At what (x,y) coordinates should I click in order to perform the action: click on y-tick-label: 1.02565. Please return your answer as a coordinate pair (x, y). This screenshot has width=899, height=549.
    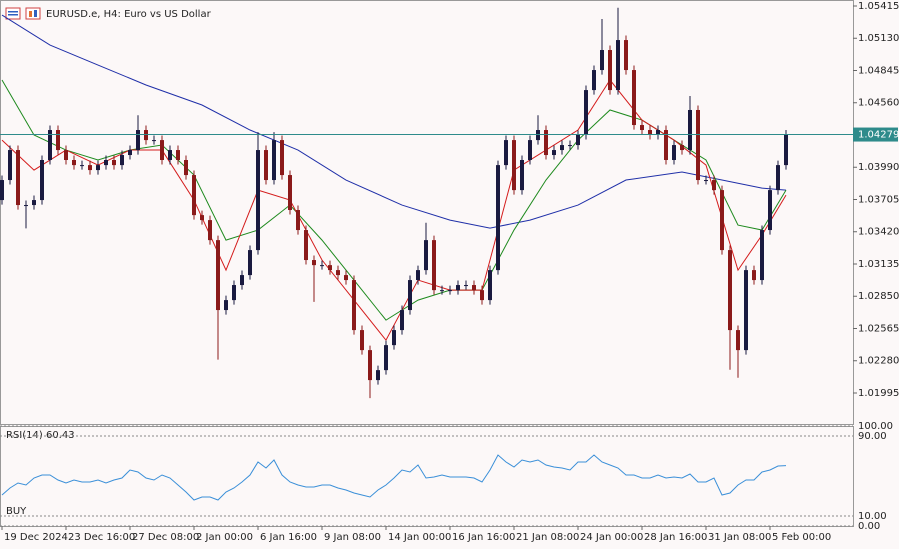
    Looking at the image, I should click on (878, 328).